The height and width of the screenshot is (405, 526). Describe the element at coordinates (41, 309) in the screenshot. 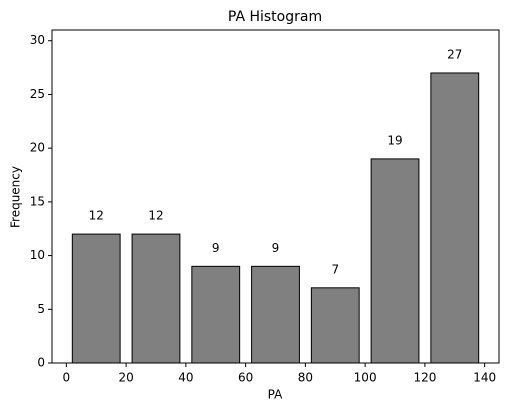

I see `y-tick-label: 5` at that location.